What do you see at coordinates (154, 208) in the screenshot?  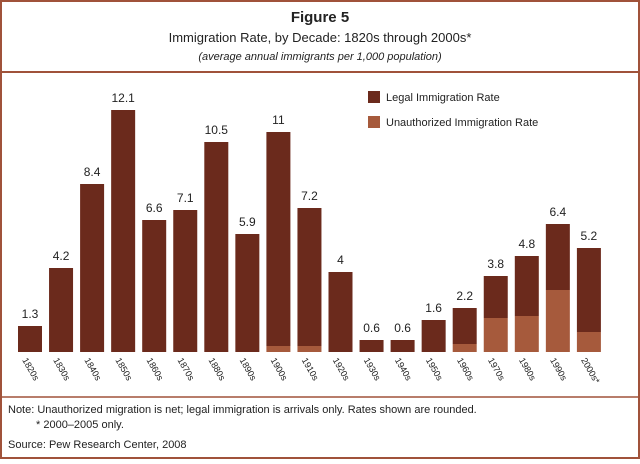 I see `total-label: 6.6` at bounding box center [154, 208].